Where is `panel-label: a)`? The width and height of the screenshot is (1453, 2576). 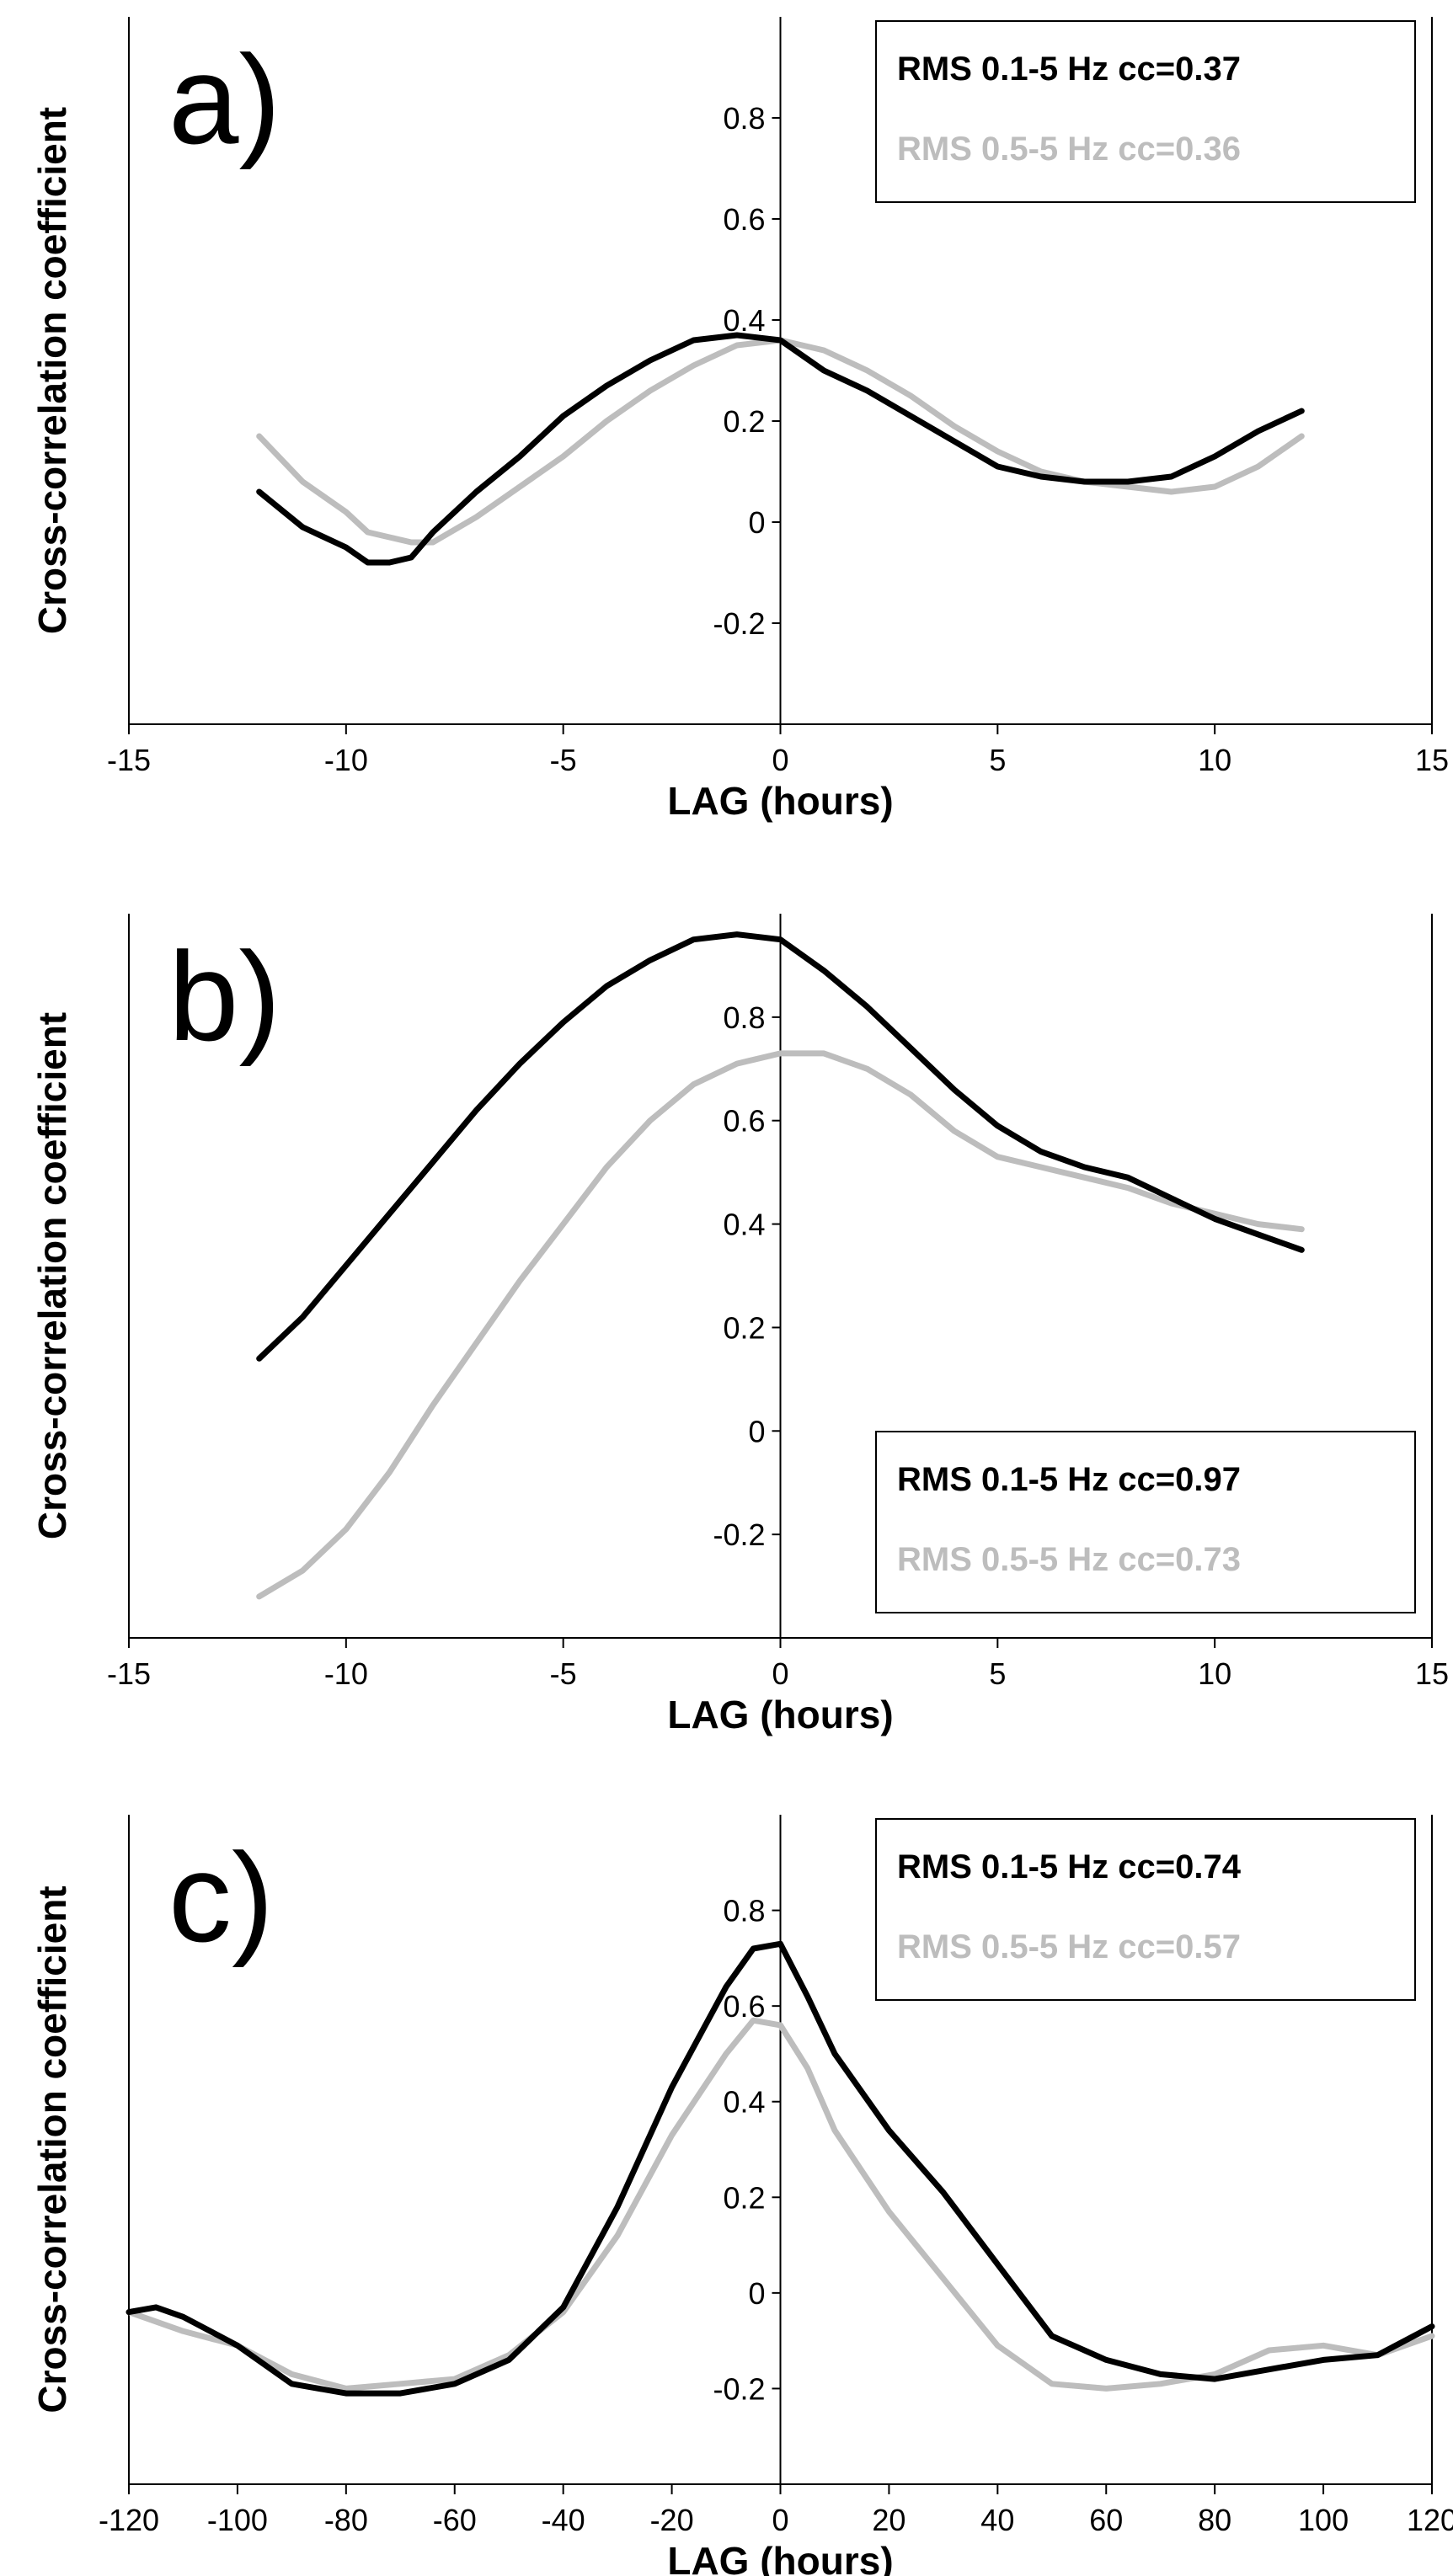 panel-label: a) is located at coordinates (224, 99).